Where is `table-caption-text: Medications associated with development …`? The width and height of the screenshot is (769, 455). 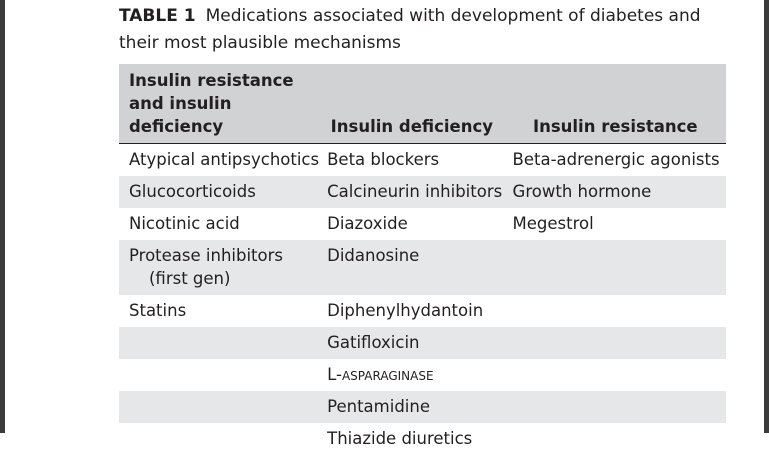
table-caption-text: Medications associated with development … is located at coordinates (410, 29).